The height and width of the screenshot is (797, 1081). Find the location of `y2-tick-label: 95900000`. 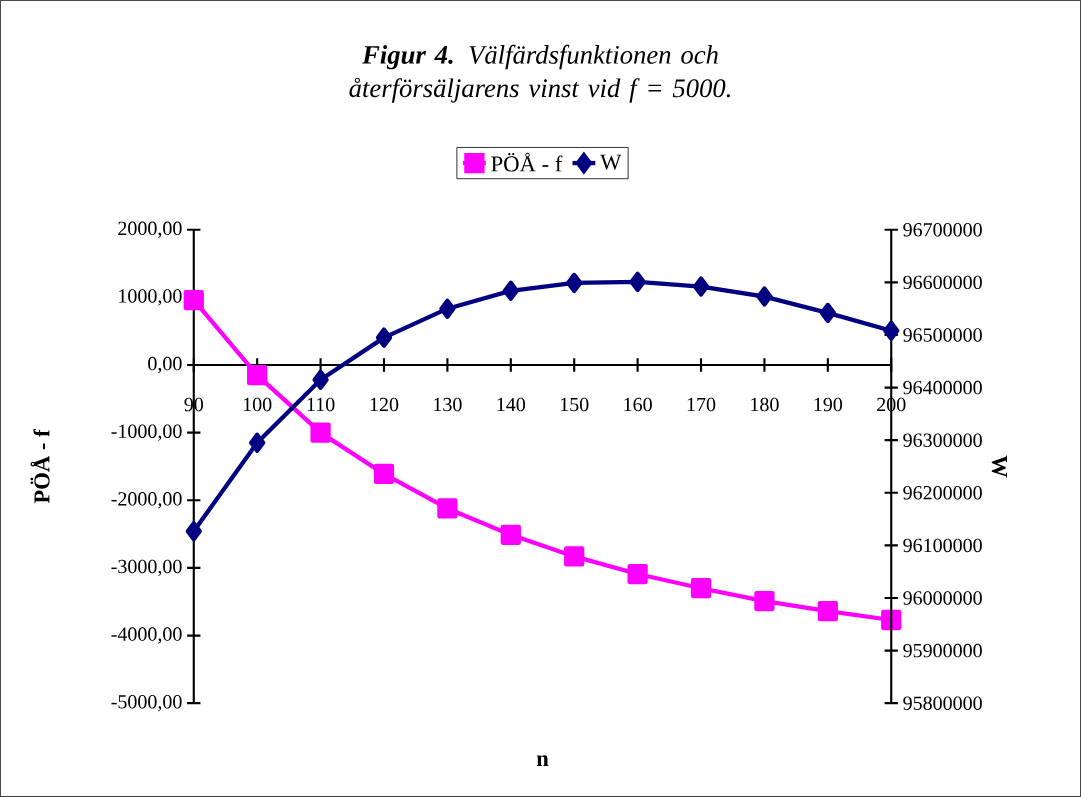

y2-tick-label: 95900000 is located at coordinates (942, 650).